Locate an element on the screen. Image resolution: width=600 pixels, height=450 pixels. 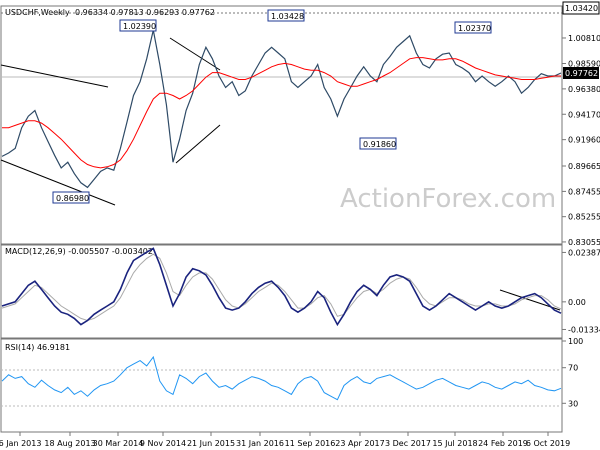
trendline-lower-left is located at coordinates (58, 182).